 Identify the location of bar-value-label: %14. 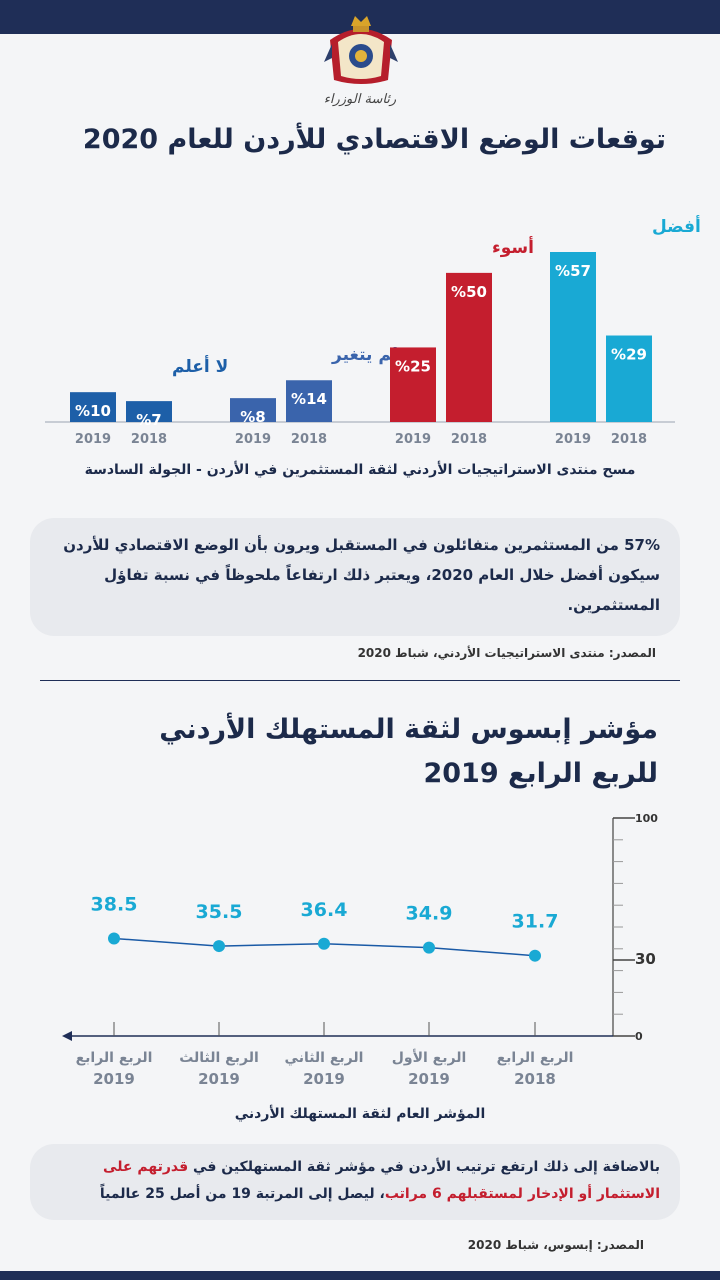
(309, 399).